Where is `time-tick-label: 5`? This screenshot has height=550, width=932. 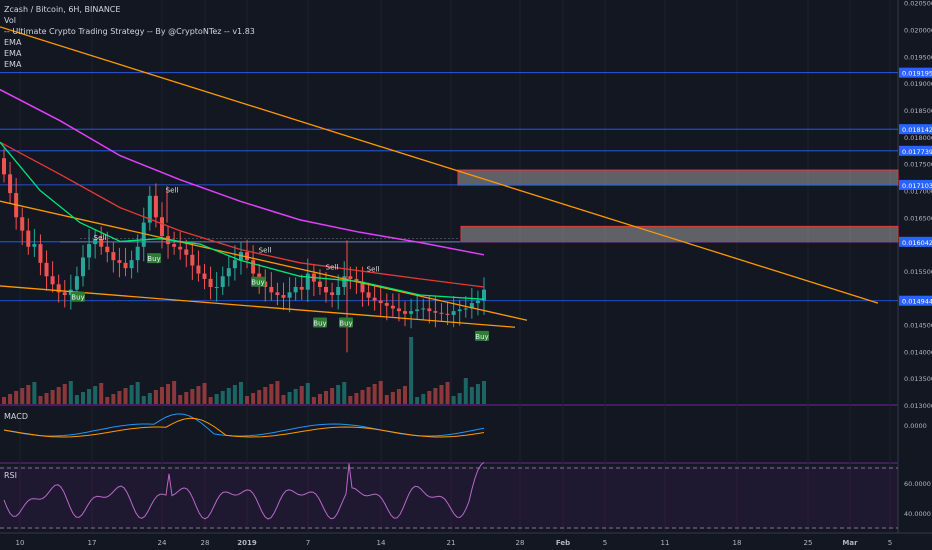 time-tick-label: 5 is located at coordinates (890, 543).